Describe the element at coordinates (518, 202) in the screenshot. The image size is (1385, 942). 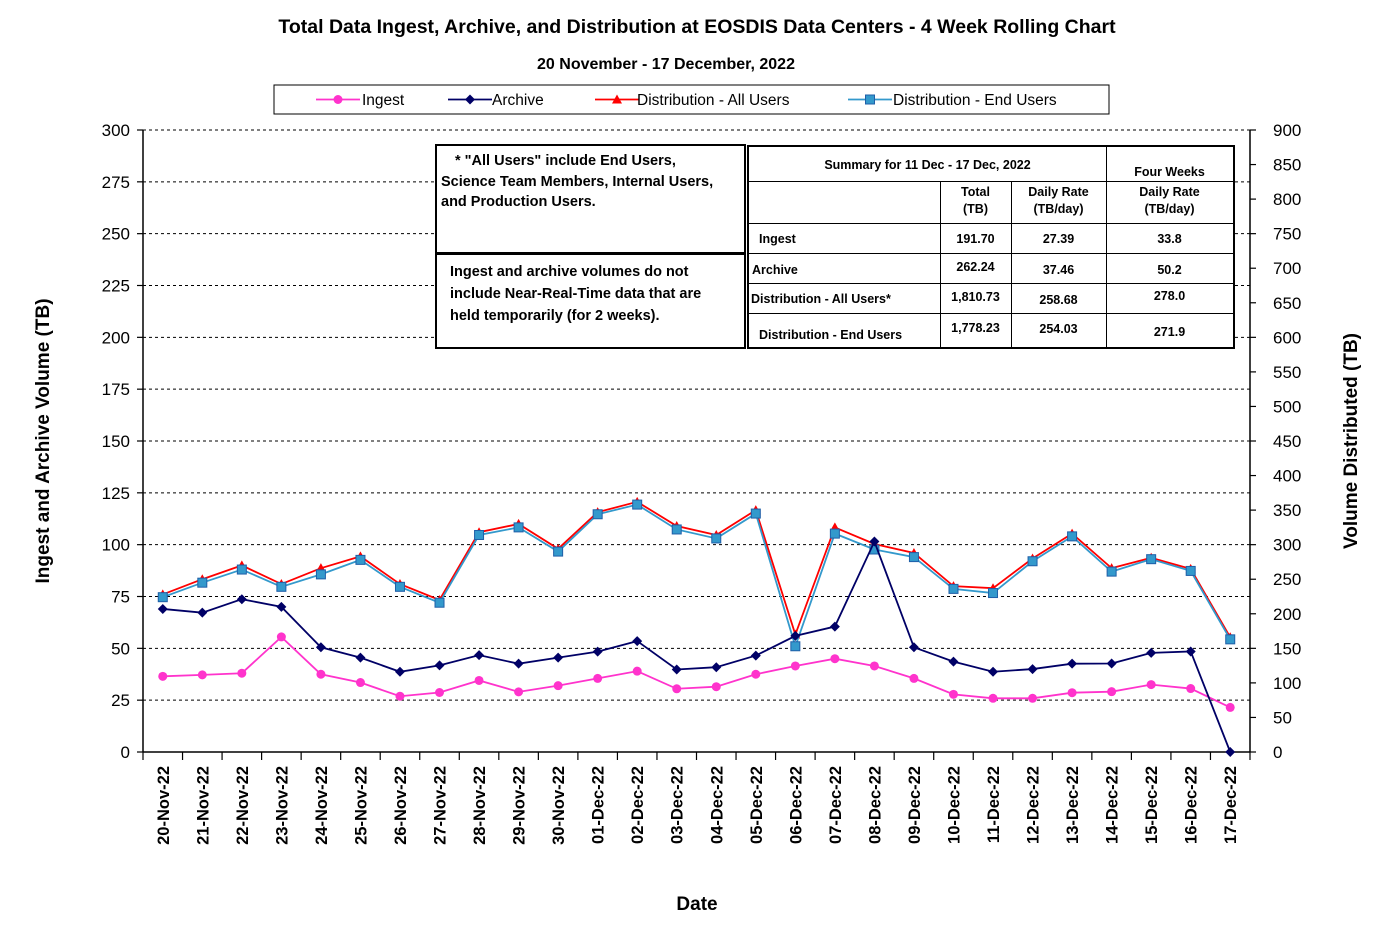
I see `note-line: and Production Users.` at that location.